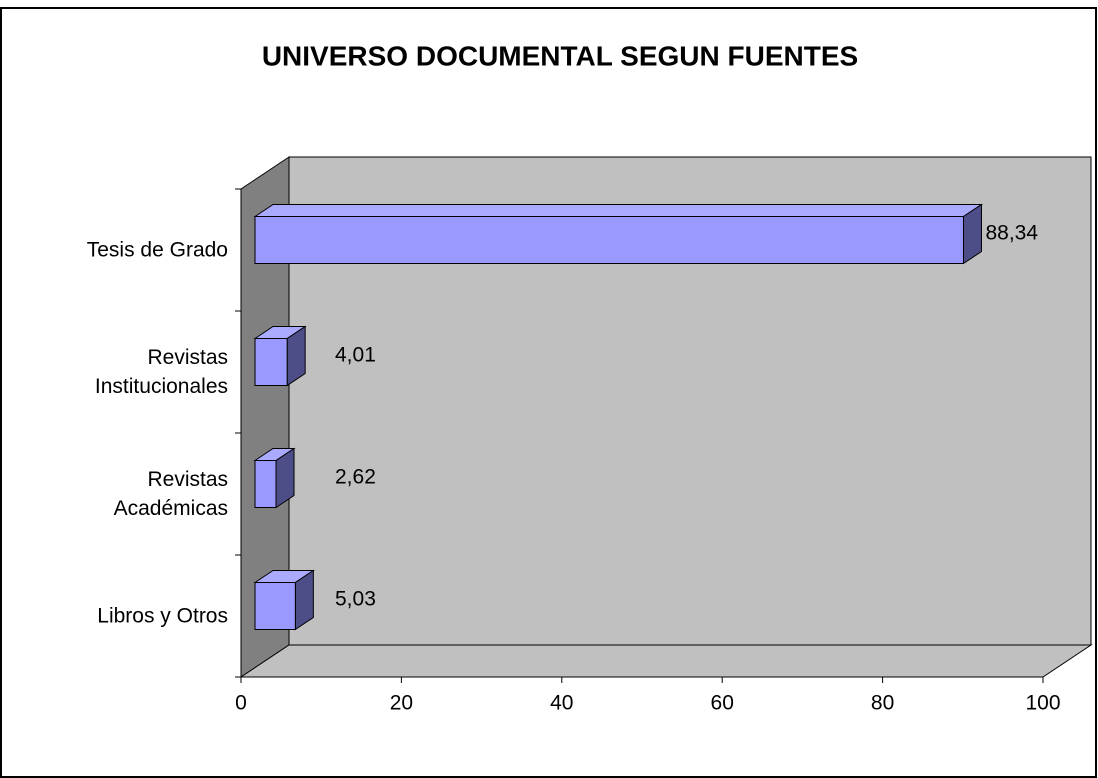  What do you see at coordinates (1042, 703) in the screenshot?
I see `x-tick-label: 100` at bounding box center [1042, 703].